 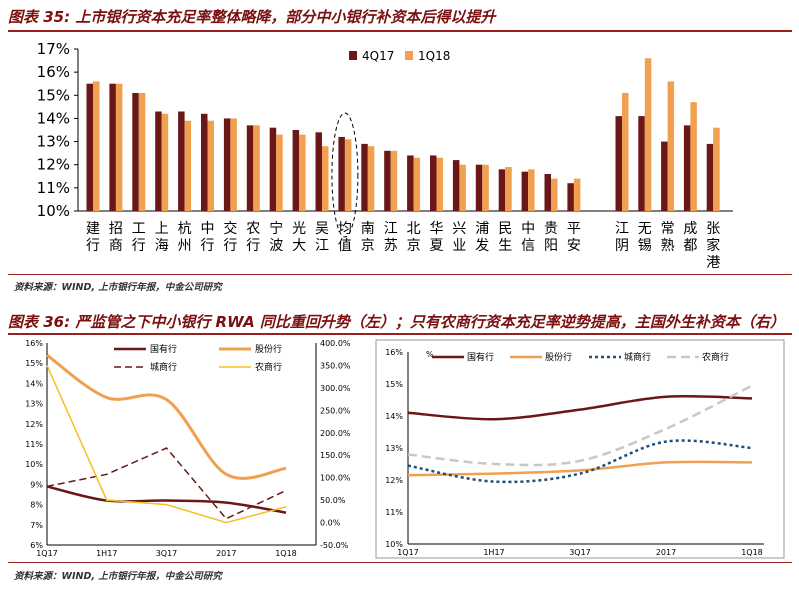 I want to click on category-label: 交, so click(x=230, y=228).